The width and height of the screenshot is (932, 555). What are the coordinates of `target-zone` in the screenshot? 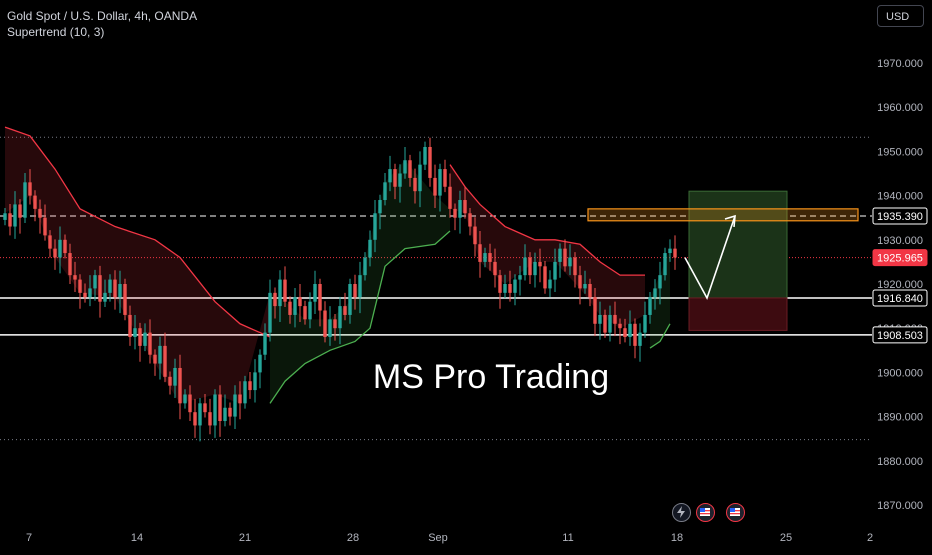 It's located at (738, 244).